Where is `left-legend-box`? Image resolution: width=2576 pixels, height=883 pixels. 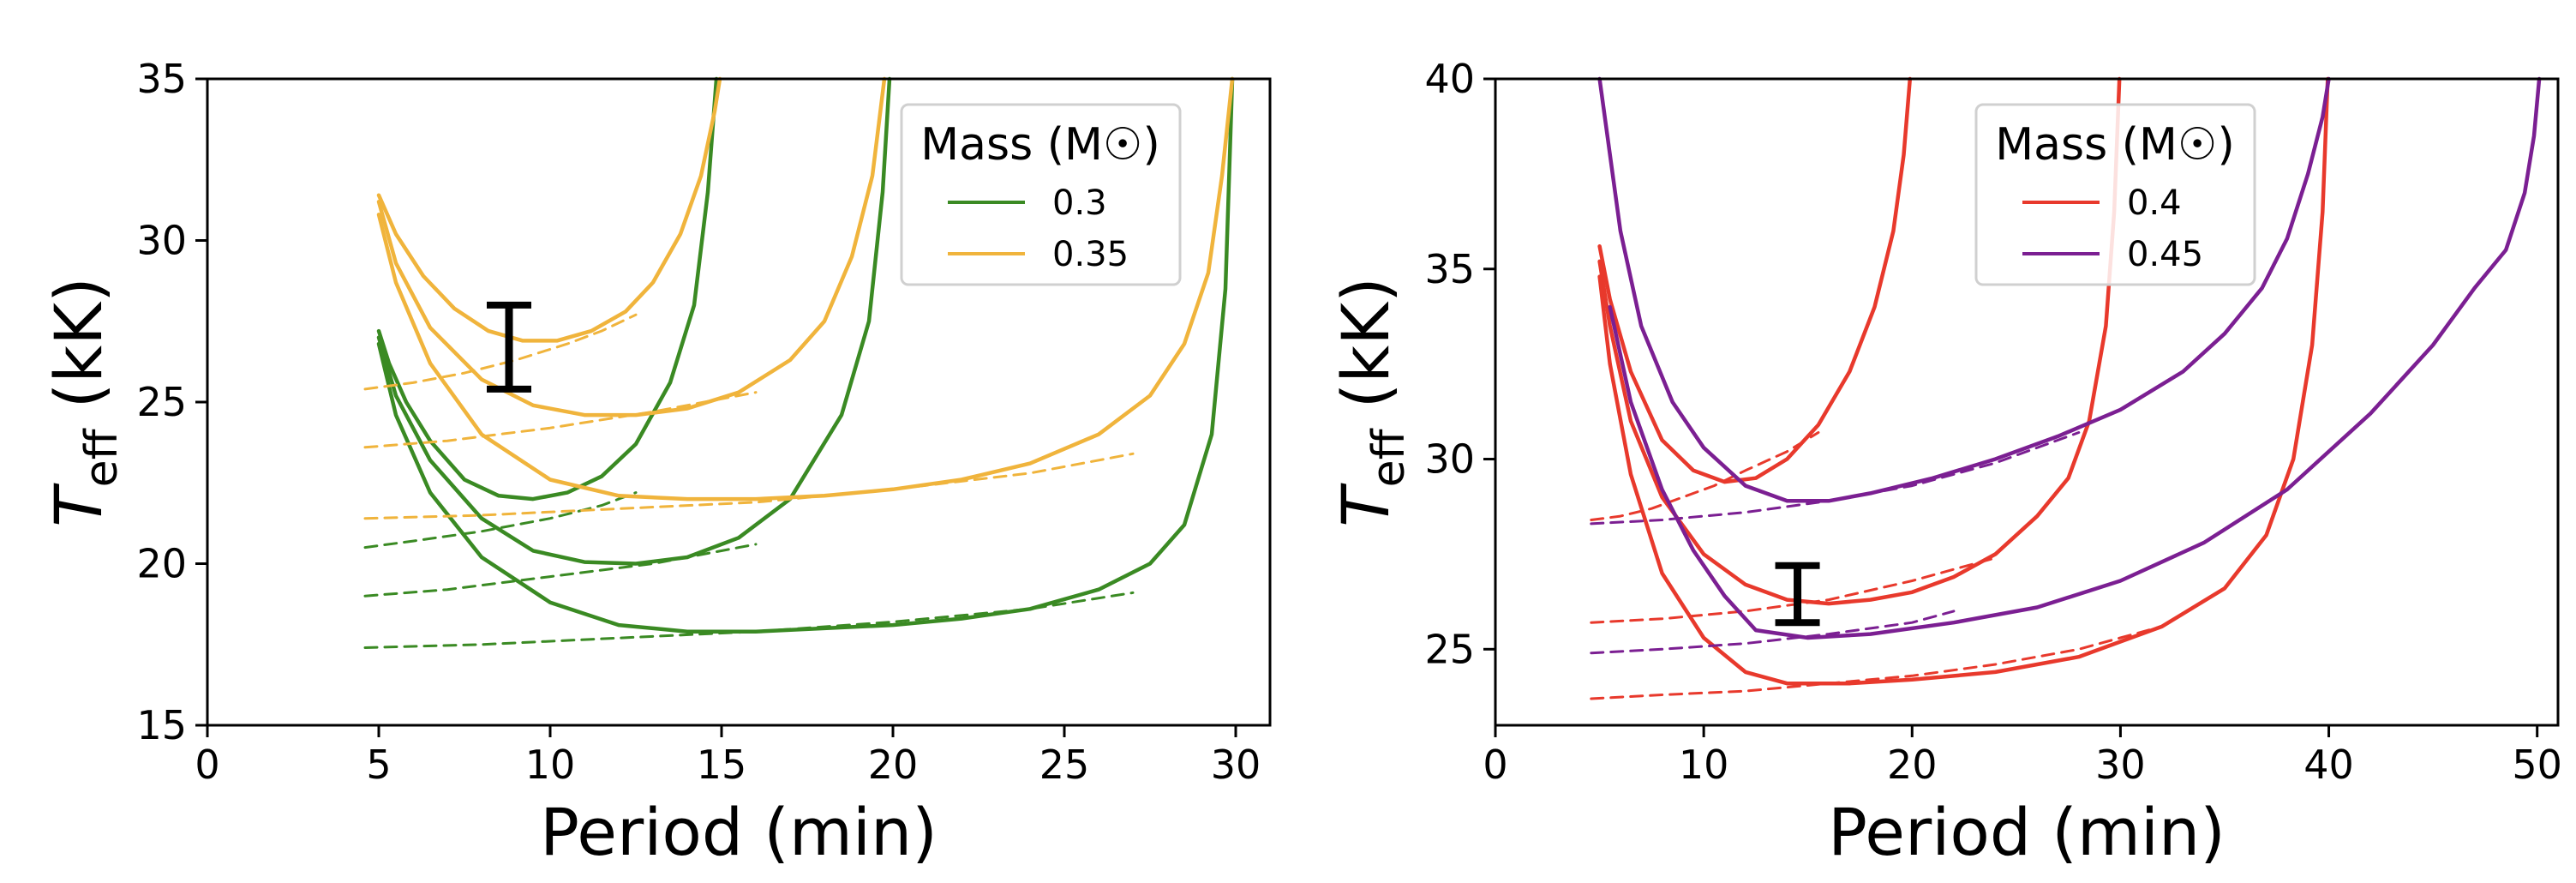 left-legend-box is located at coordinates (1041, 194).